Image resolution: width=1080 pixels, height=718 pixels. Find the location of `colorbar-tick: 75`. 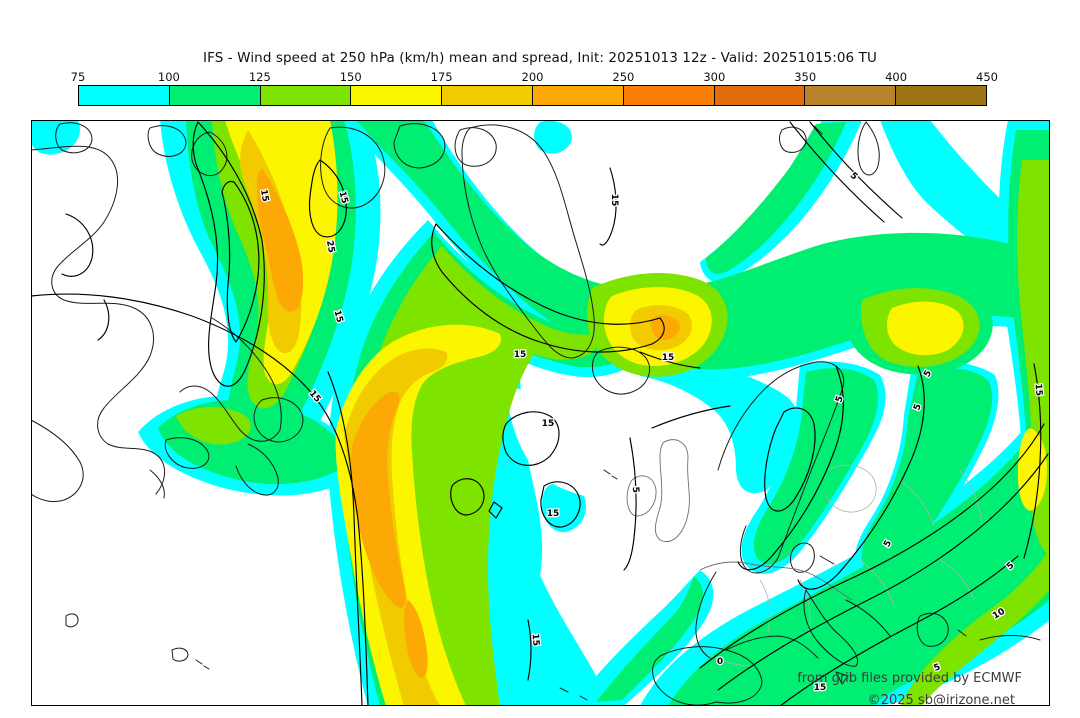

colorbar-tick: 75 is located at coordinates (78, 77).